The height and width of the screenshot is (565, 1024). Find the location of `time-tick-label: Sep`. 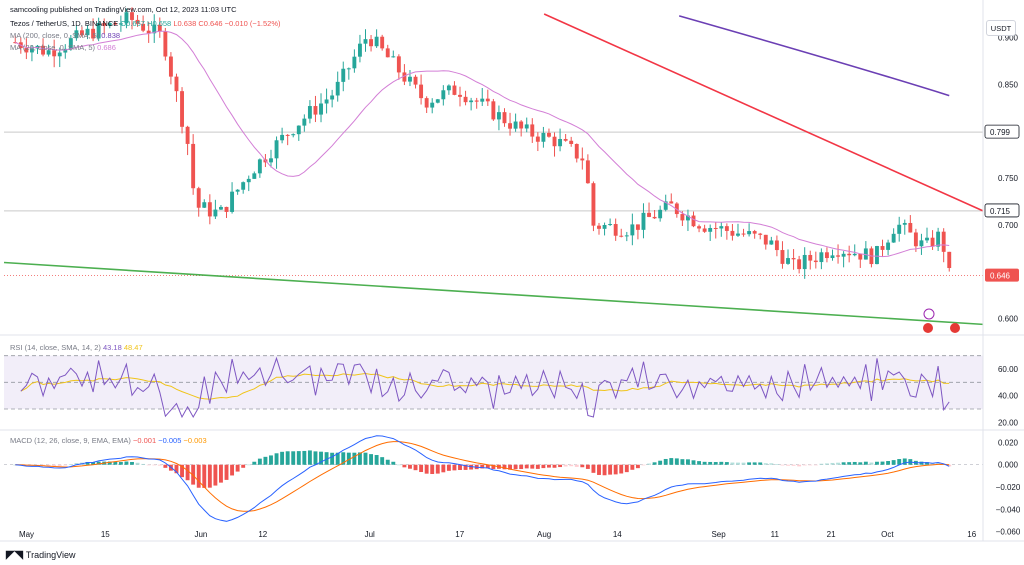

time-tick-label: Sep is located at coordinates (718, 534).